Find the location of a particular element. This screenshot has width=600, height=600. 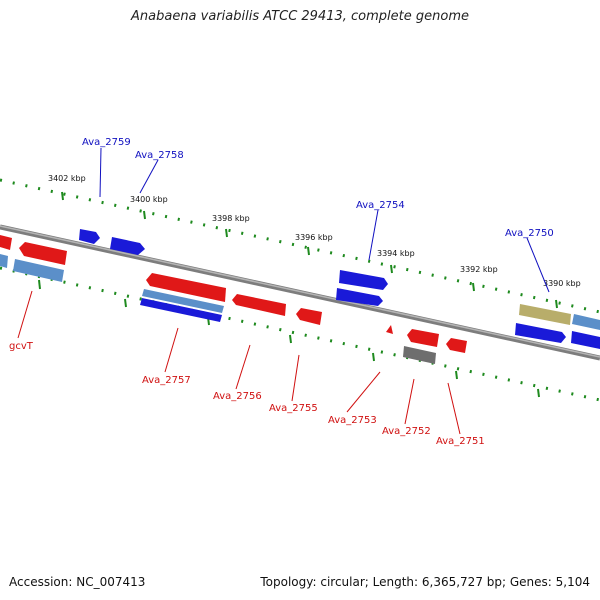

gene-label: Ava_2756 is located at coordinates (237, 396).